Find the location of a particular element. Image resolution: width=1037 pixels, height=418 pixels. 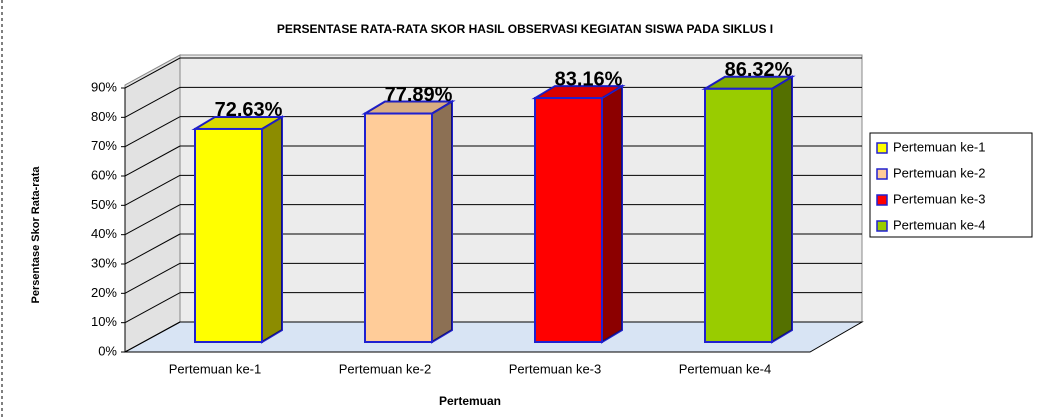

x-tick-label: Pertemuan ke-3 is located at coordinates (555, 368).